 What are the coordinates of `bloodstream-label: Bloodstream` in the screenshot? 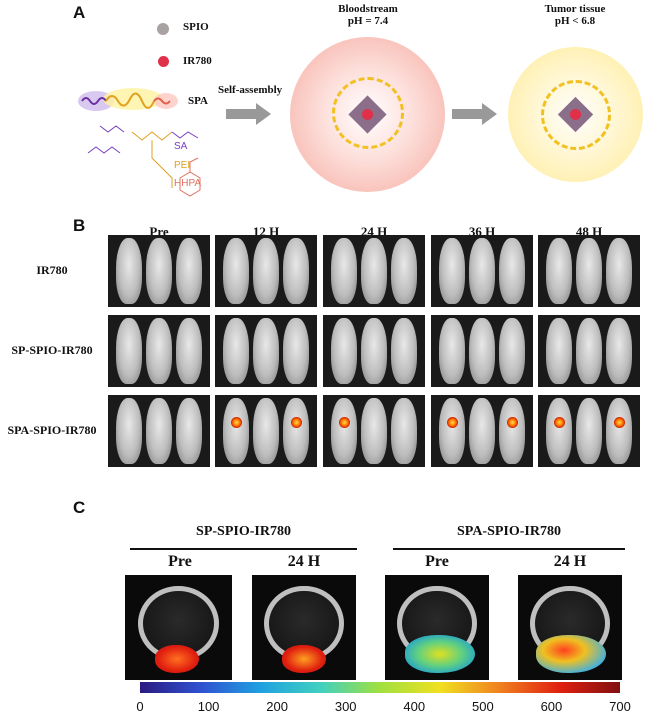 It's located at (368, 9).